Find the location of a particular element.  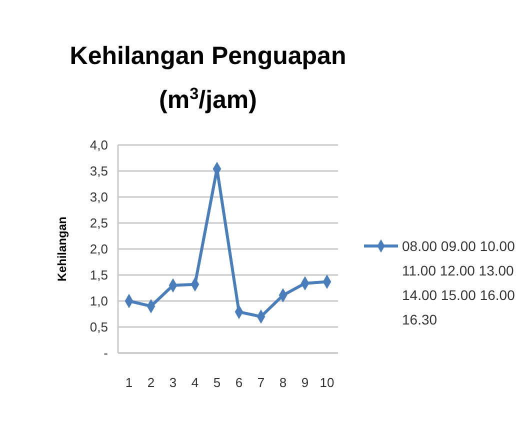

y-tick-label: 2,0 is located at coordinates (99, 249).